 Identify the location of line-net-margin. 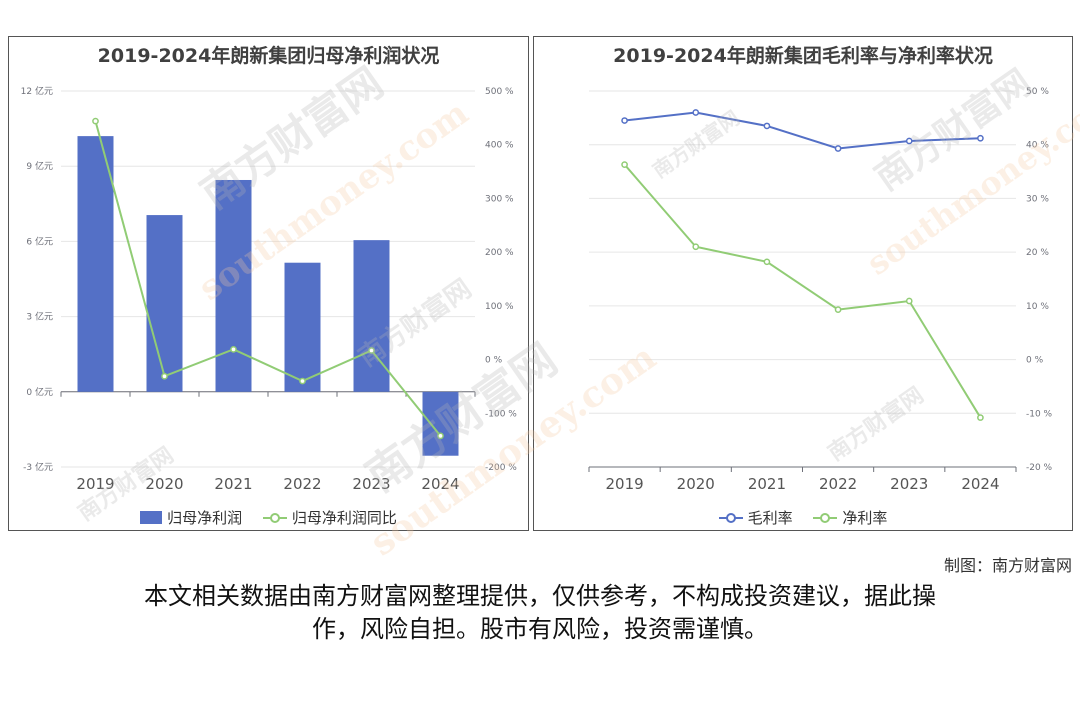
(802, 291).